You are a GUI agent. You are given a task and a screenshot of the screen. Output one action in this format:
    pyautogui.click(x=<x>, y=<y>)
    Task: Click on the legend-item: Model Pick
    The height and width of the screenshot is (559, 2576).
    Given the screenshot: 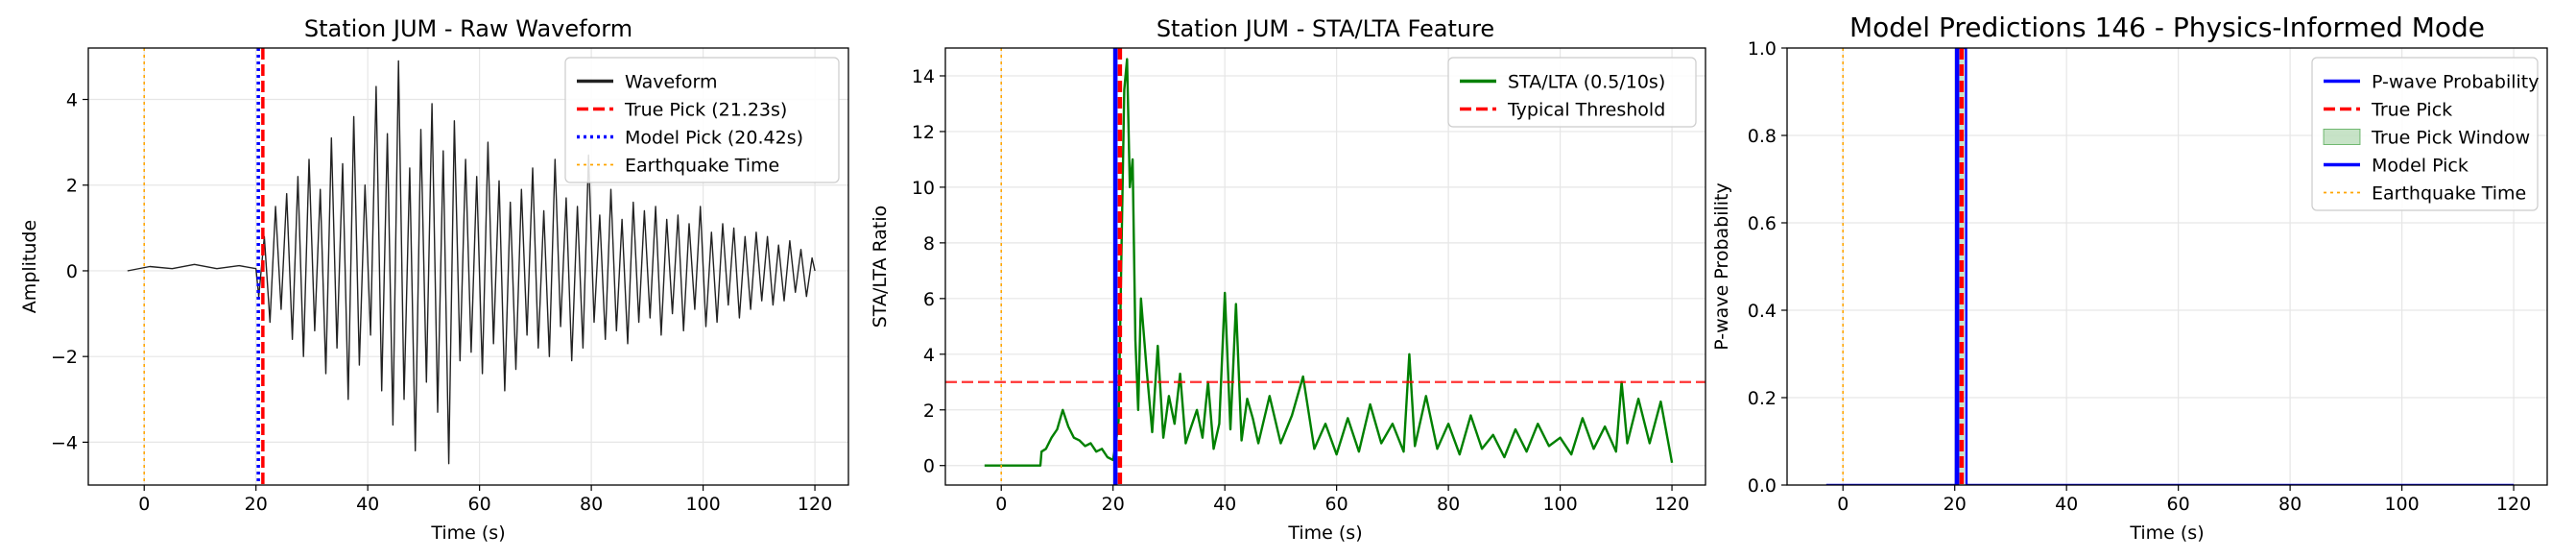 What is the action you would take?
    pyautogui.click(x=2396, y=166)
    